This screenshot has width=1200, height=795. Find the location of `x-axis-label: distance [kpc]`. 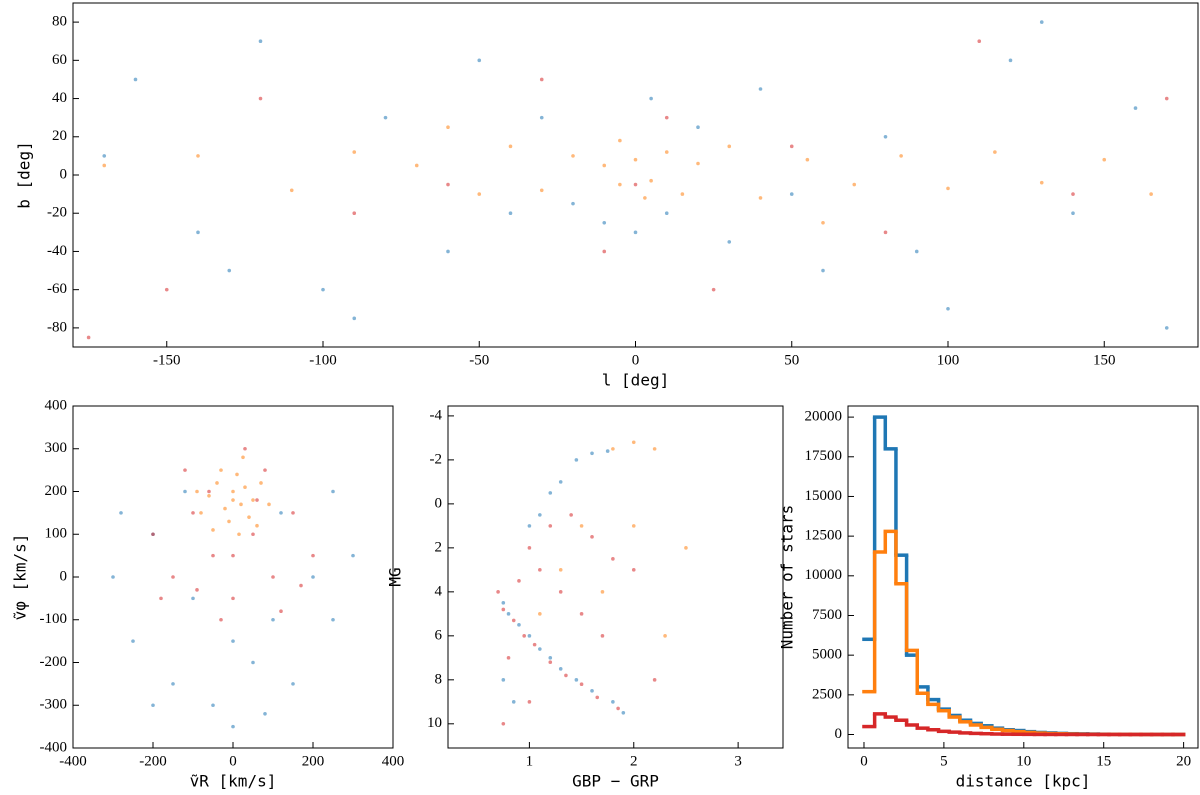

x-axis-label: distance [kpc] is located at coordinates (1023, 781).